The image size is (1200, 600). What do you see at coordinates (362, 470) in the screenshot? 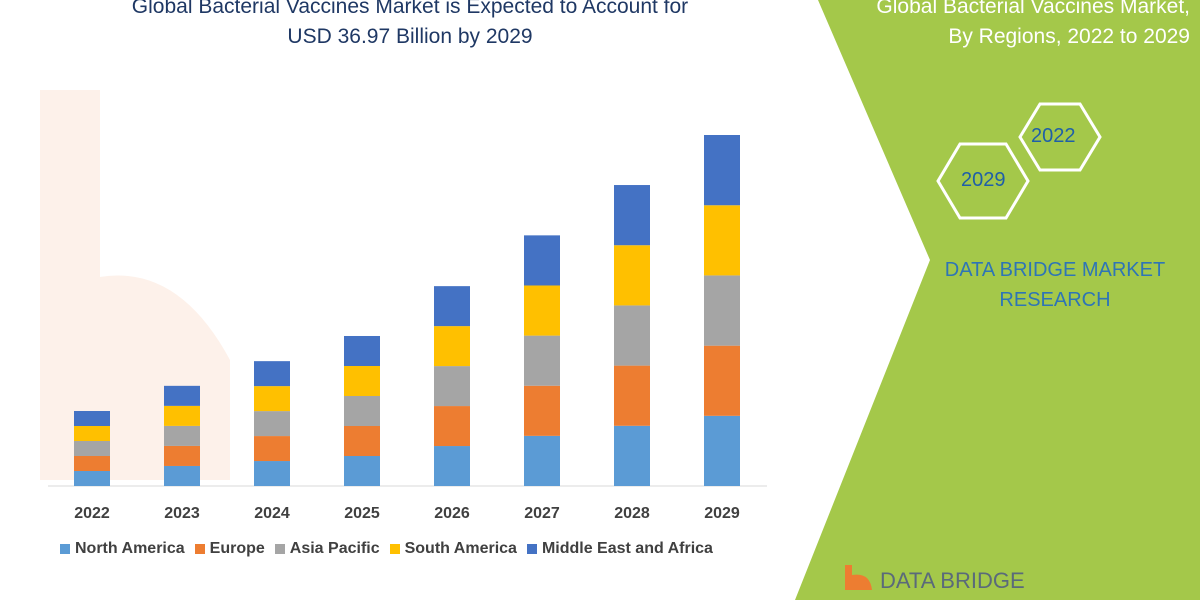
I see `bar-2025-north-america` at bounding box center [362, 470].